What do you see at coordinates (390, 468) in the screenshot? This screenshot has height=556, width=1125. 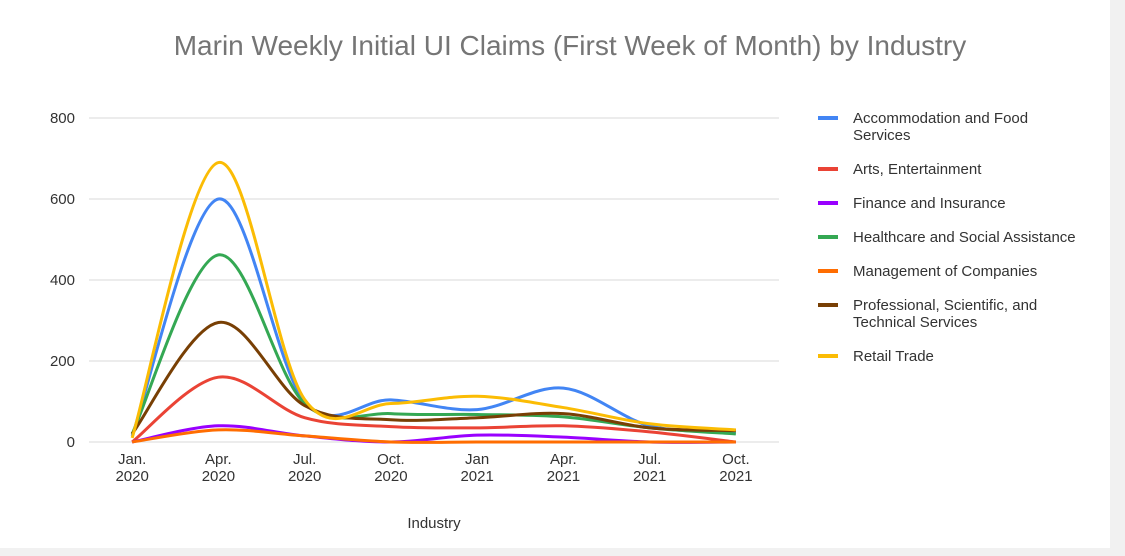 I see `x-tick-label: Oct. 2020` at bounding box center [390, 468].